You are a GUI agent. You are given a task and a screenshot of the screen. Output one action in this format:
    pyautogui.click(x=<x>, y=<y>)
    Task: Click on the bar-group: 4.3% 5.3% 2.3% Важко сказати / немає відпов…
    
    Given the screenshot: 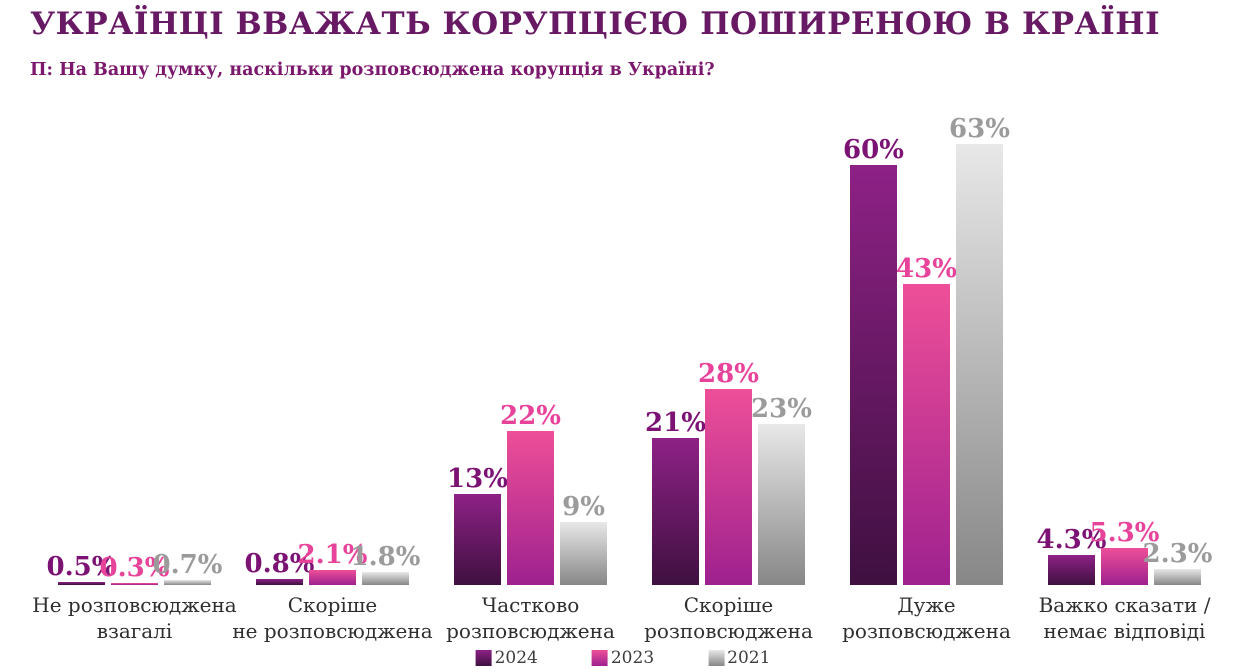 What is the action you would take?
    pyautogui.click(x=1125, y=581)
    